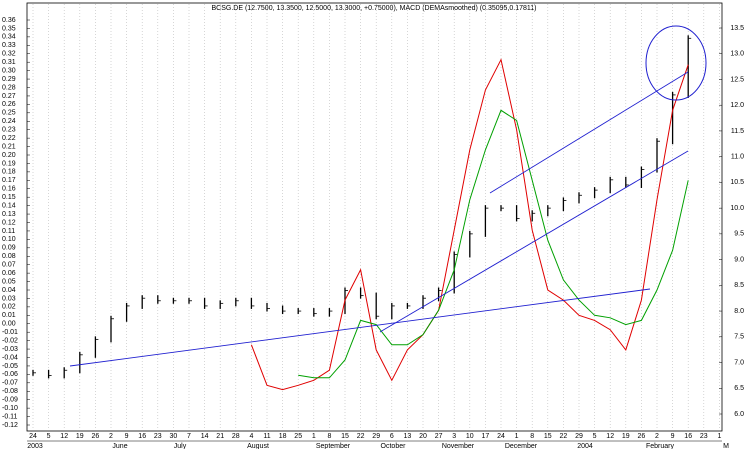  Describe the element at coordinates (737, 157) in the screenshot. I see `y2-tick-label: 11.0` at that location.